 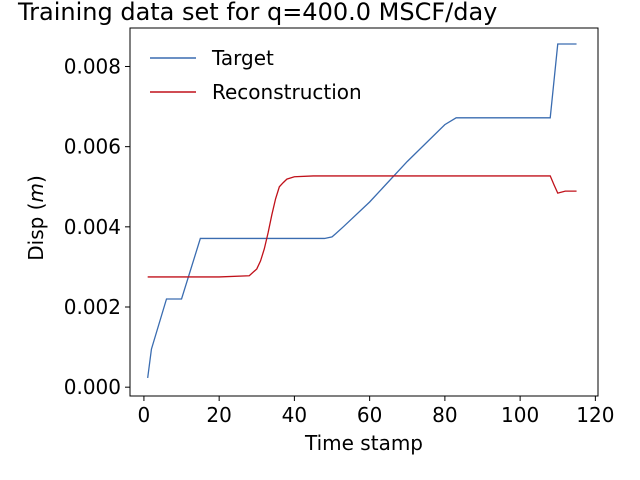 I want to click on y-axis-label: Disp (m), so click(x=36, y=218).